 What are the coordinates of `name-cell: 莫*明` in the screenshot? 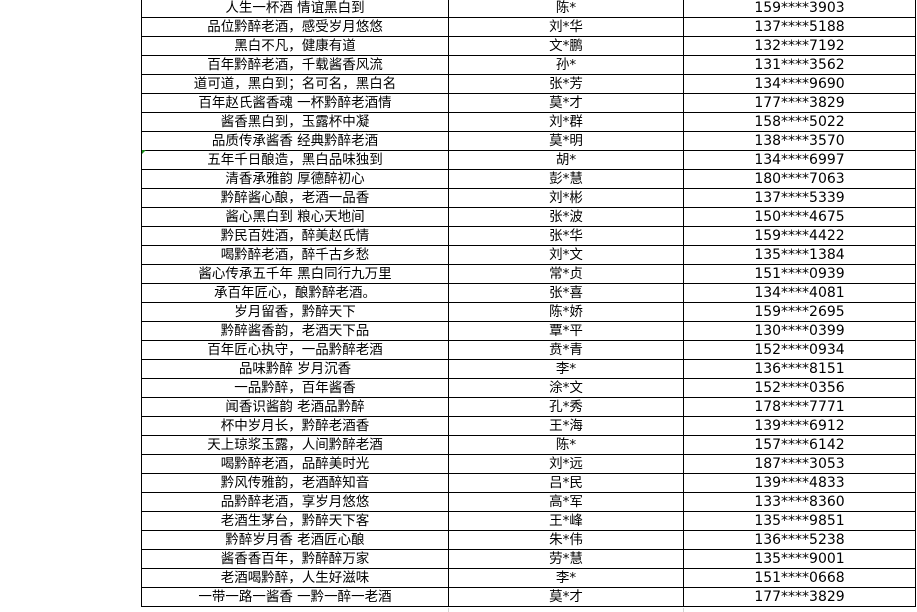 It's located at (566, 141).